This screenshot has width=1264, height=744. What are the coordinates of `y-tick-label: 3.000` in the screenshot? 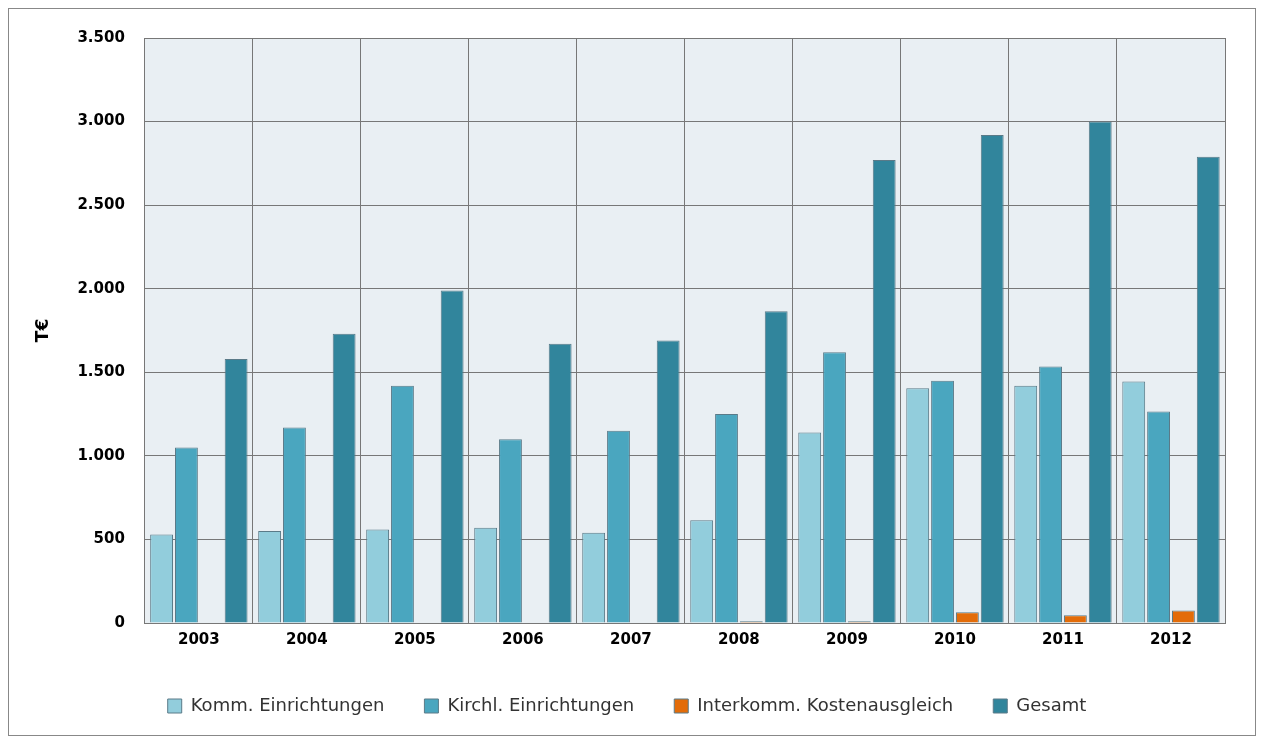 It's located at (101, 120).